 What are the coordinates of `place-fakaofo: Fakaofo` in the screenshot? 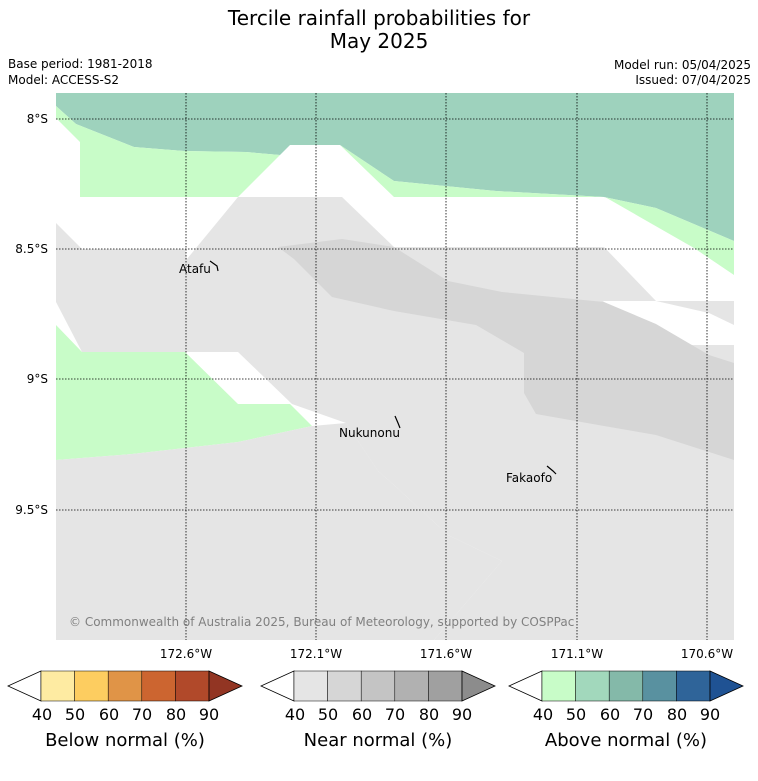 It's located at (529, 478).